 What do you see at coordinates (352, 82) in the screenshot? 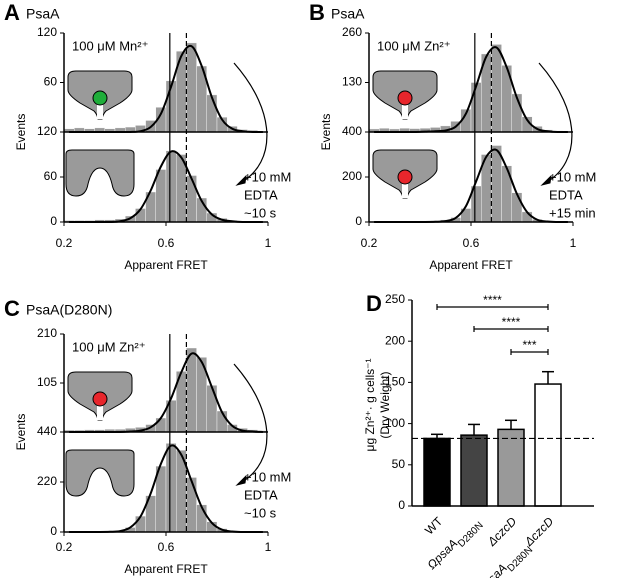
I see `y-tick-label: 130` at bounding box center [352, 82].